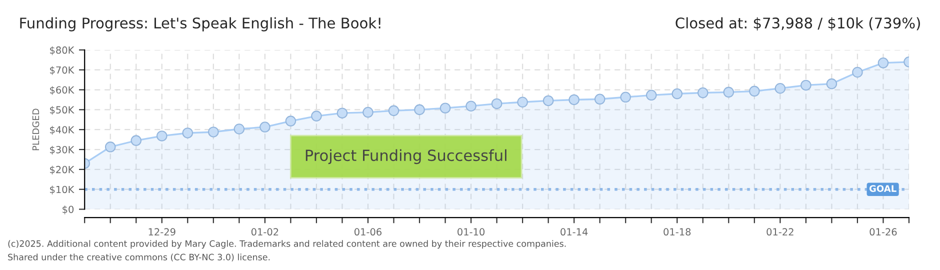 Image resolution: width=940 pixels, height=270 pixels. Describe the element at coordinates (883, 232) in the screenshot. I see `x-tick-label: 01-26` at that location.